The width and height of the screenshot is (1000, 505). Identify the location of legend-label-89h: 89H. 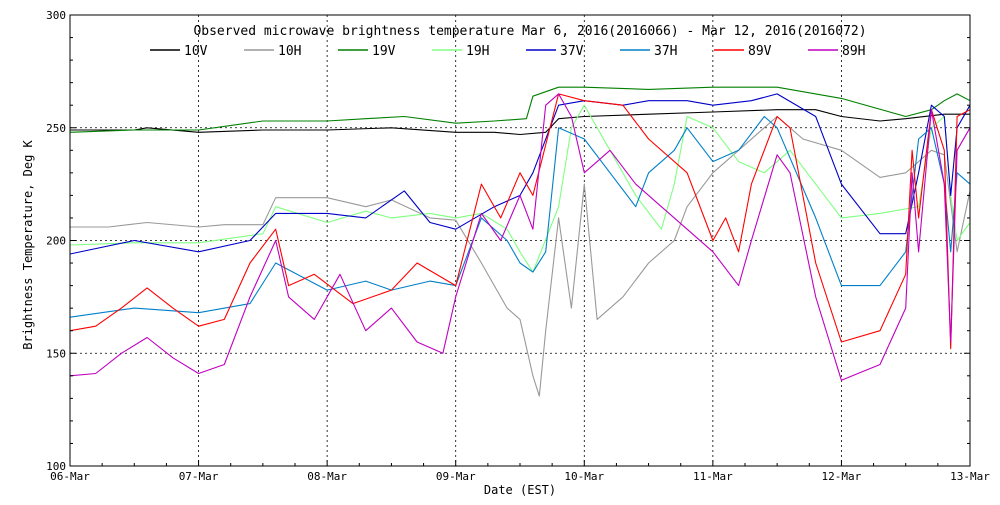
(853, 51).